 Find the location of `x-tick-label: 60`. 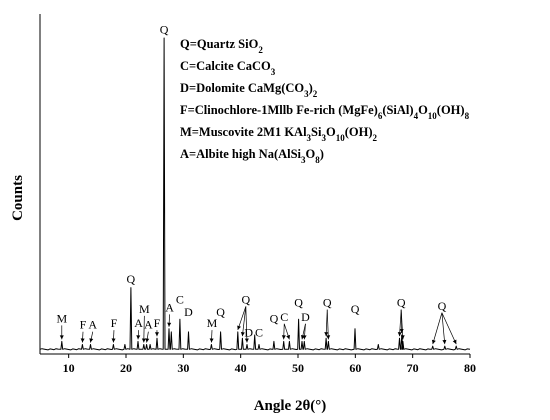

x-tick-label: 60 is located at coordinates (355, 368).